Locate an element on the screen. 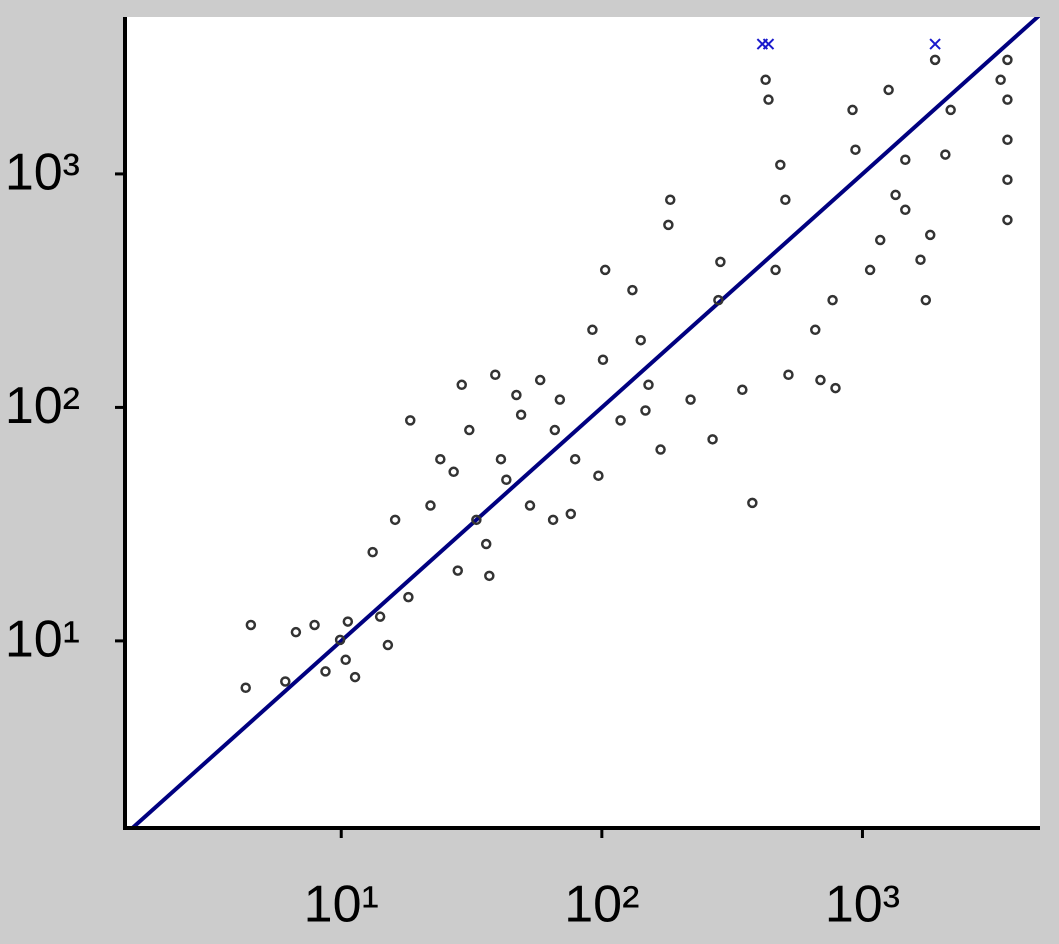 The image size is (1059, 944). y-tick-label: 10² is located at coordinates (42, 406).